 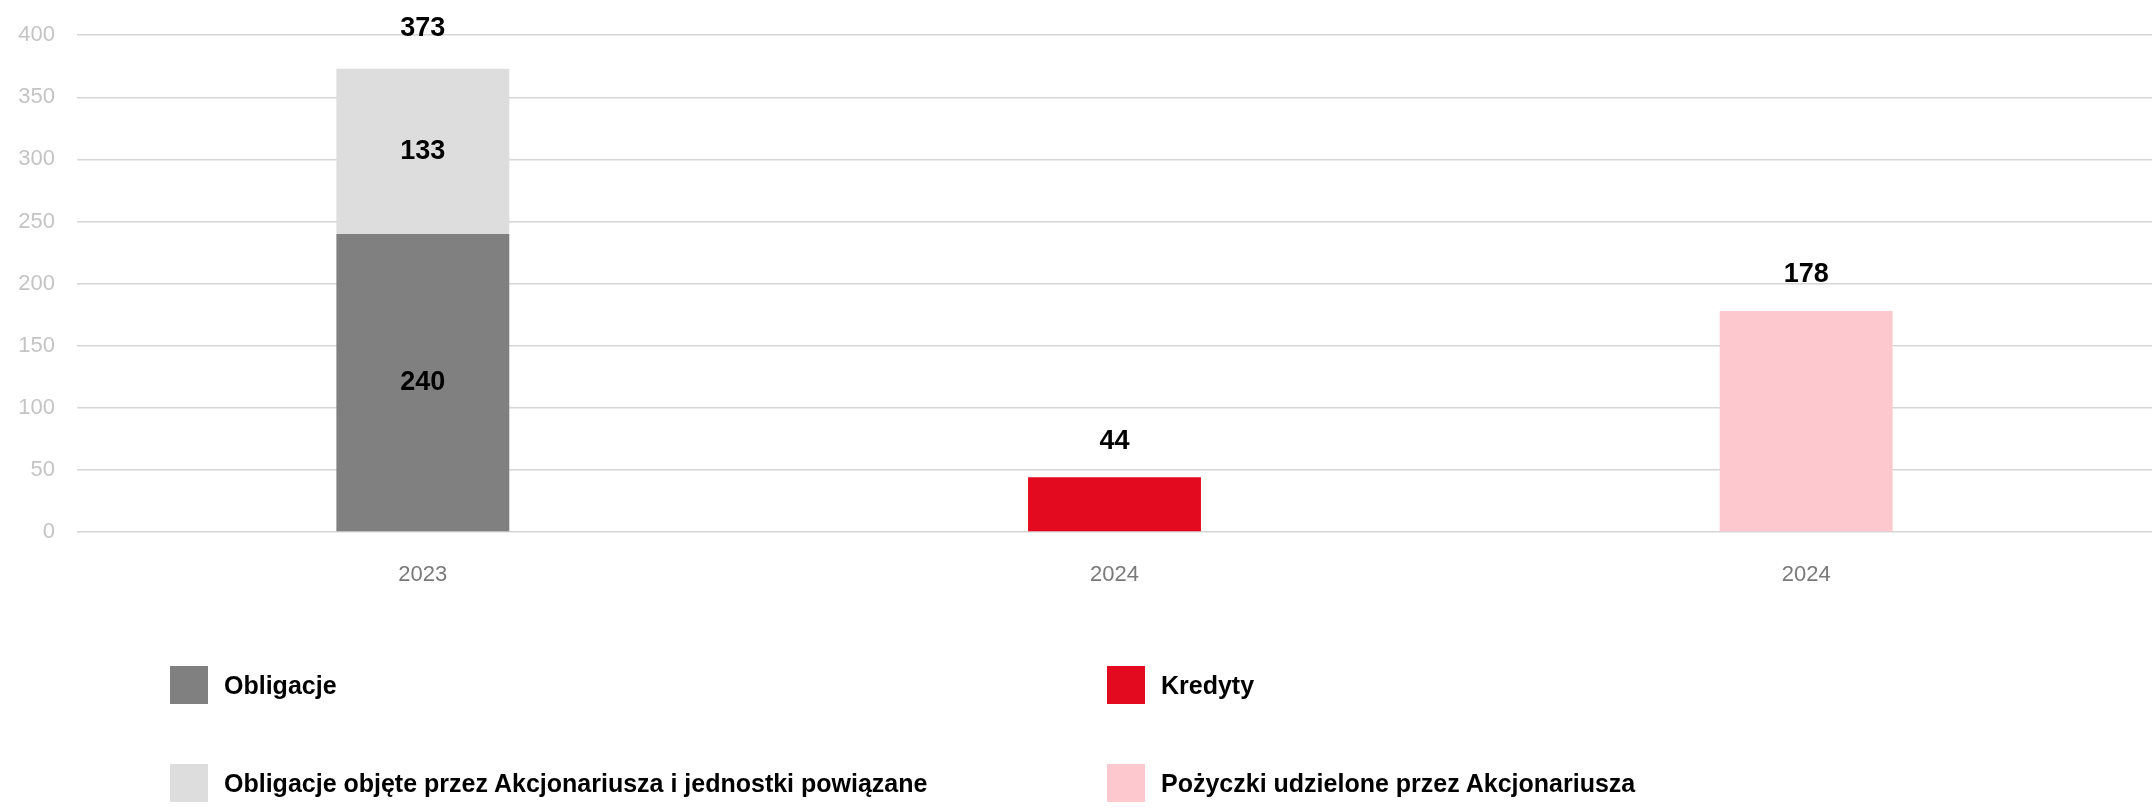 I want to click on data-label: 44, so click(x=1114, y=439).